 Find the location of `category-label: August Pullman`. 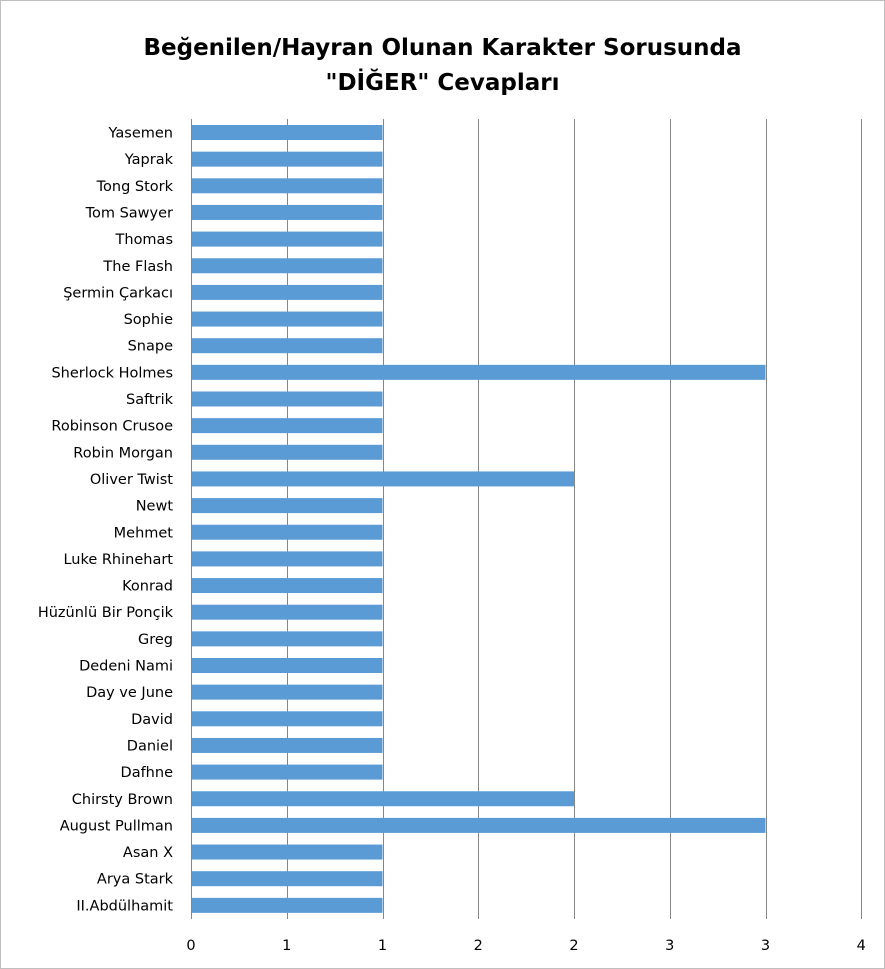

category-label: August Pullman is located at coordinates (116, 826).